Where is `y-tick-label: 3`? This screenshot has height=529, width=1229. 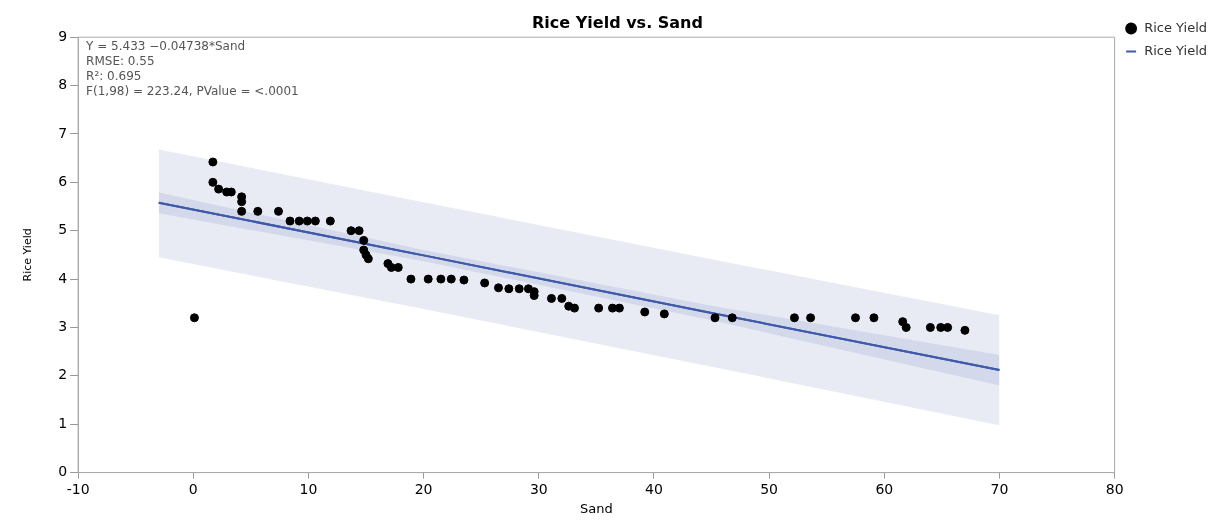 y-tick-label: 3 is located at coordinates (63, 326).